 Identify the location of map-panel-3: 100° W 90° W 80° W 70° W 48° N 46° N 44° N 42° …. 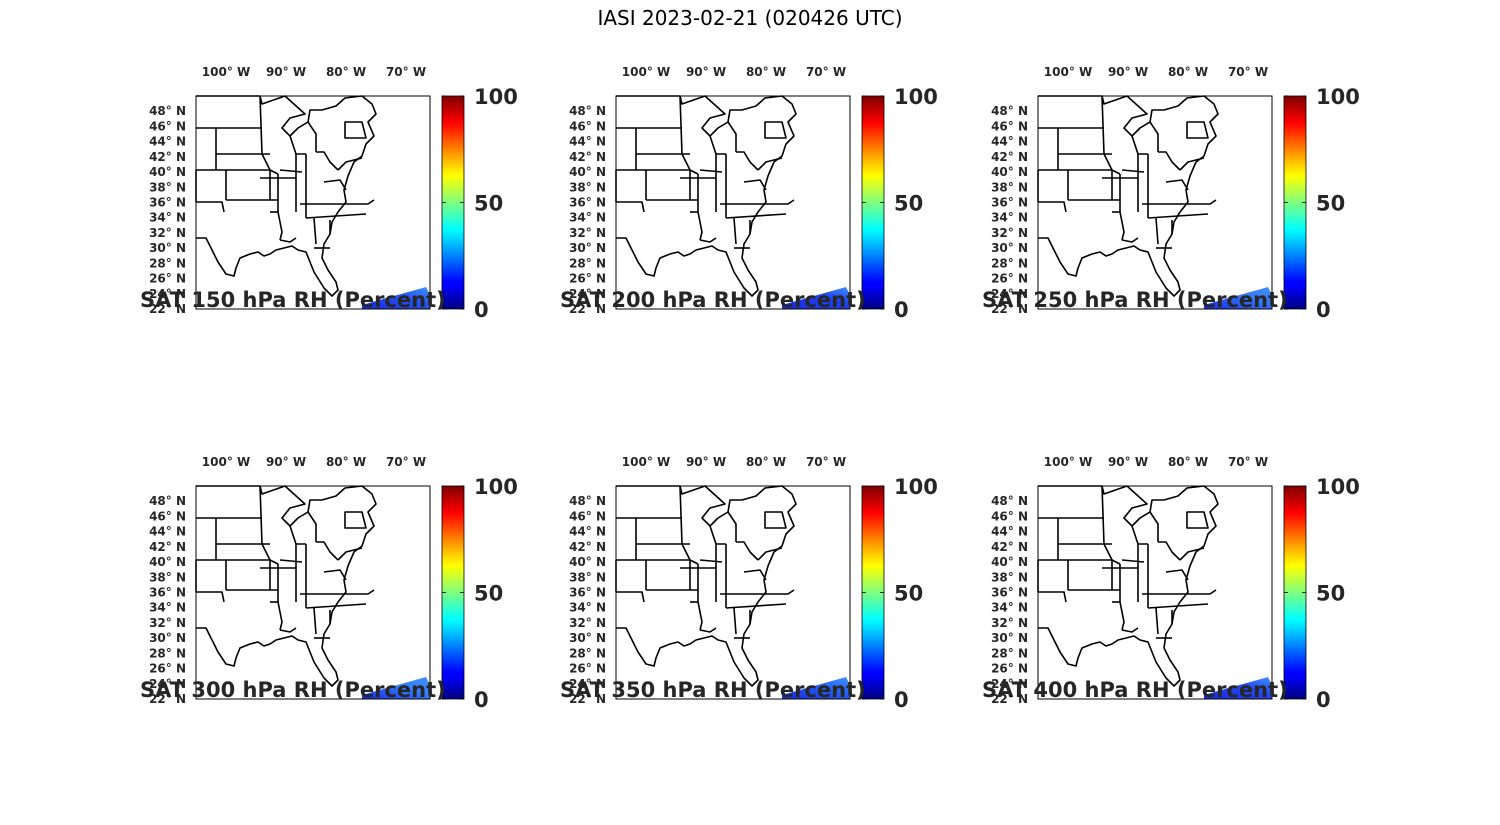
(1182, 197).